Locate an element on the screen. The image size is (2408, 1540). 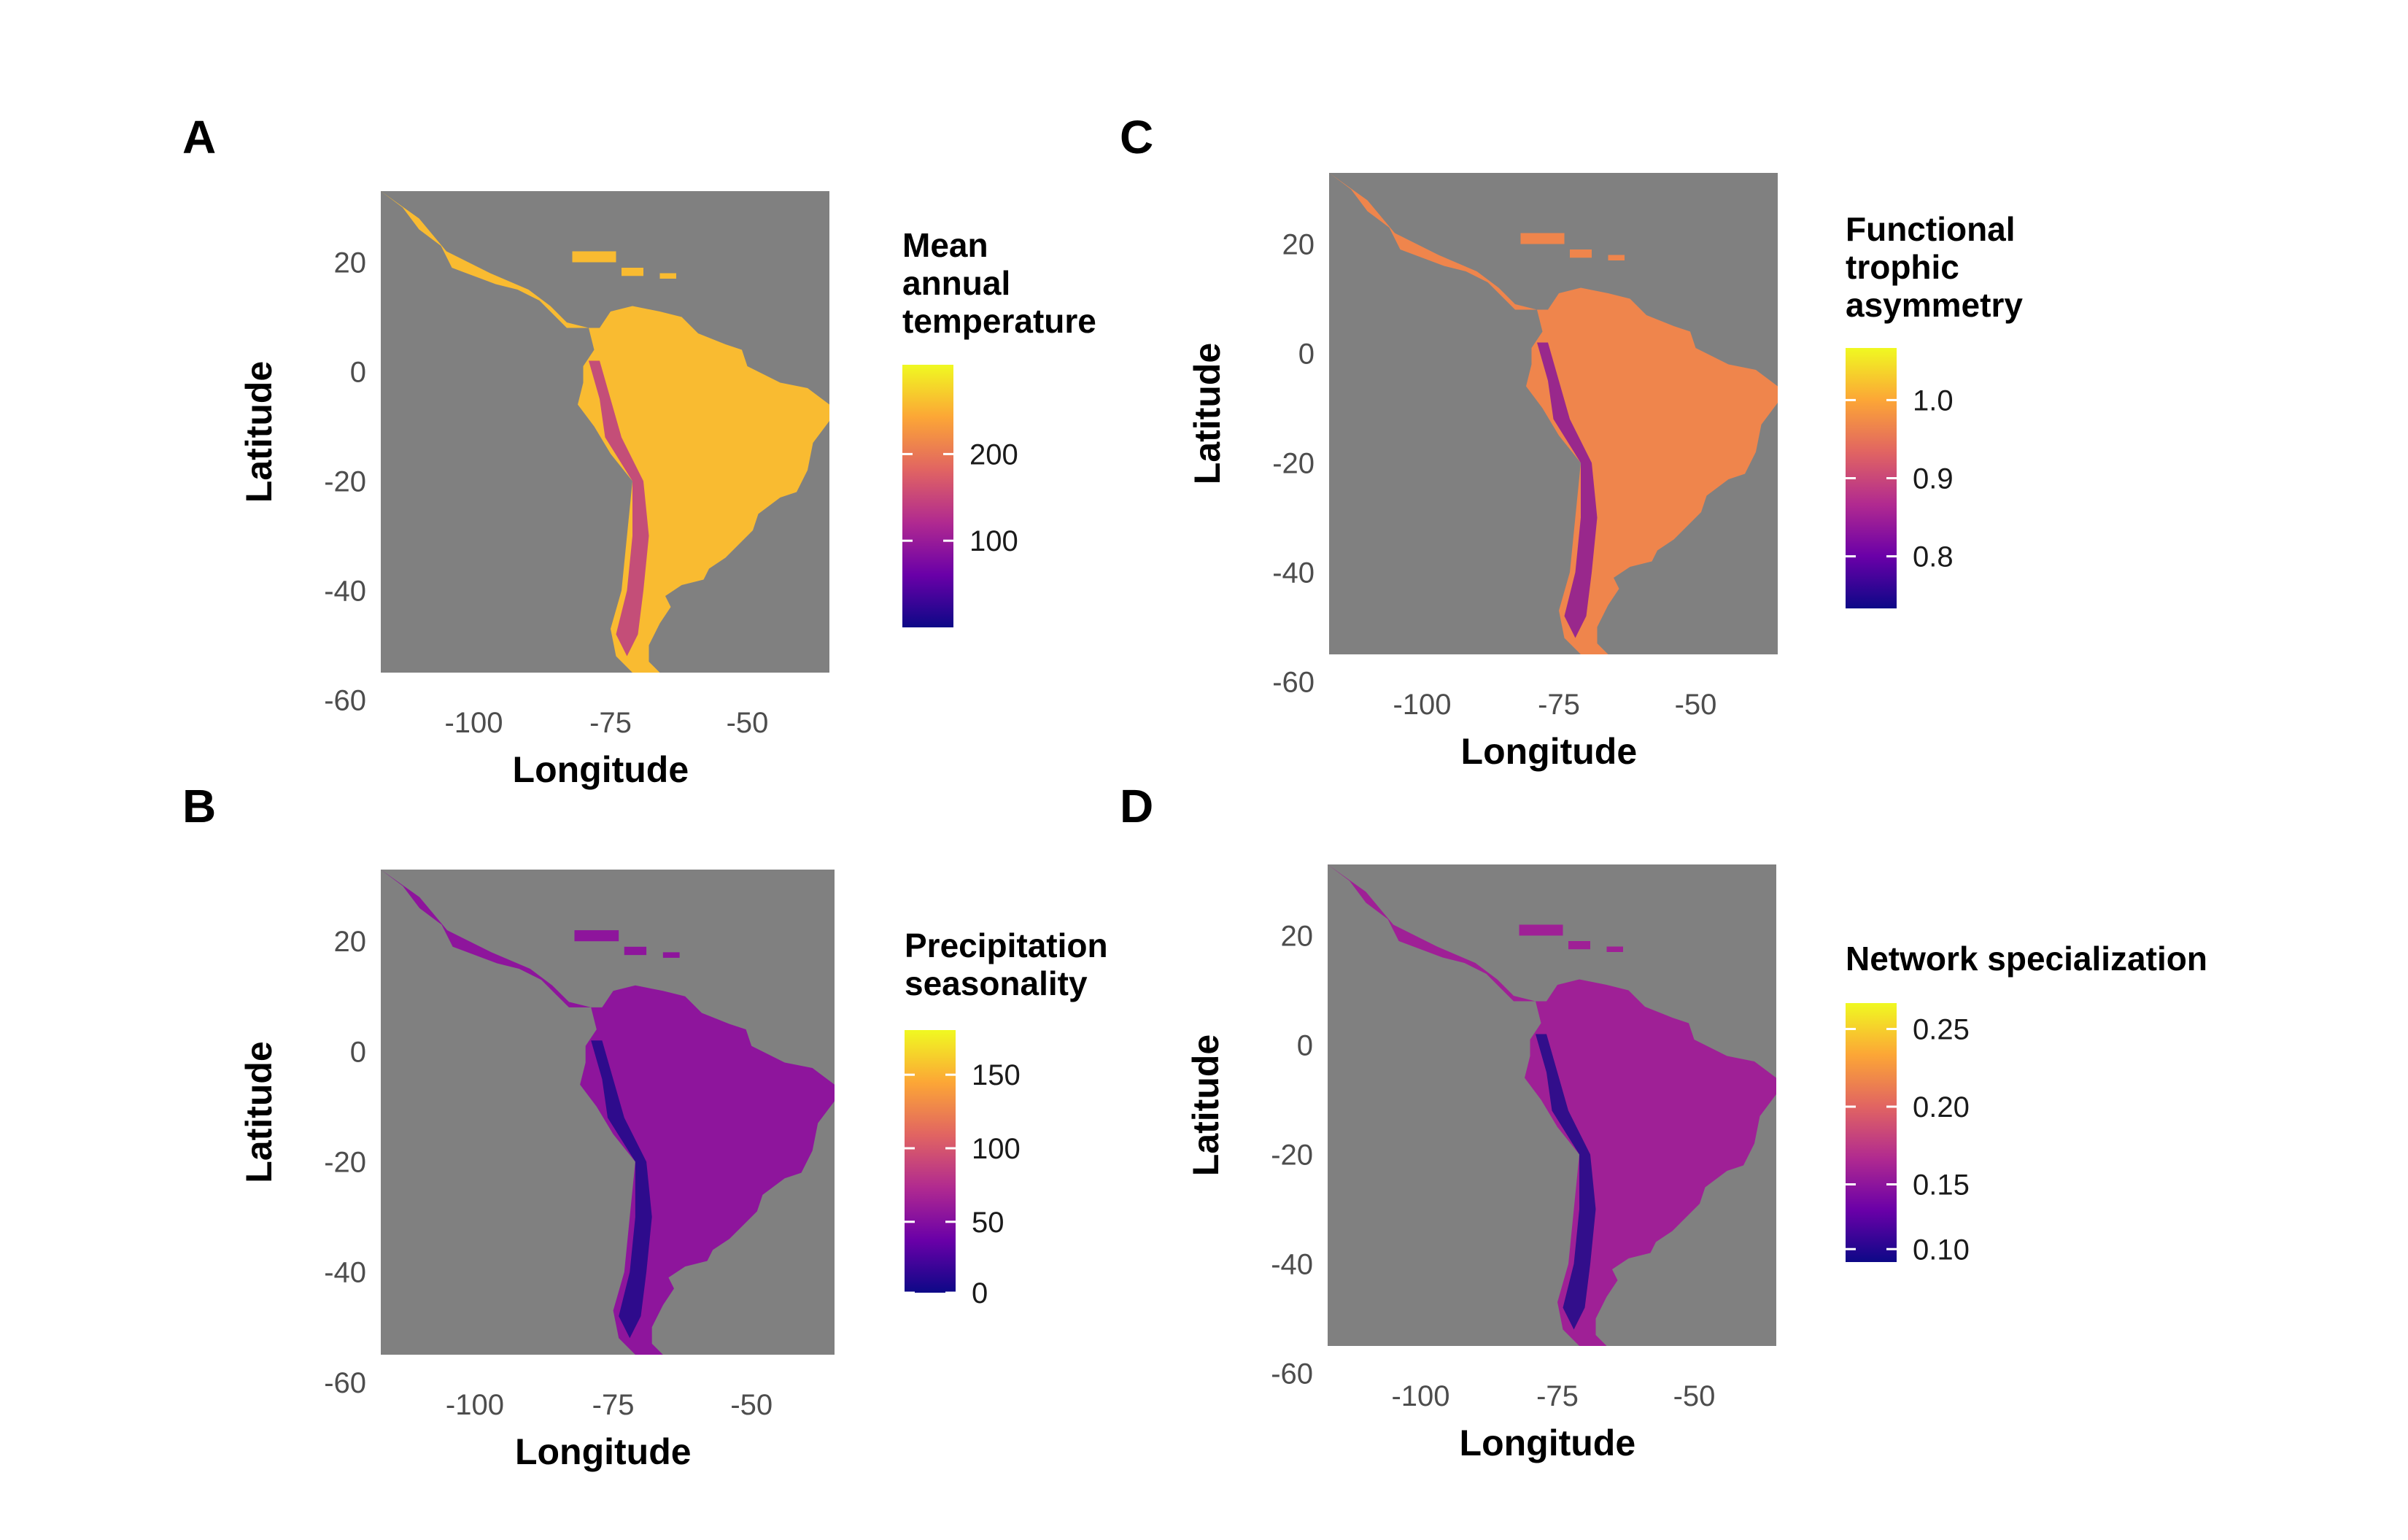
colorbar-label: 0.15 is located at coordinates (1941, 1185).